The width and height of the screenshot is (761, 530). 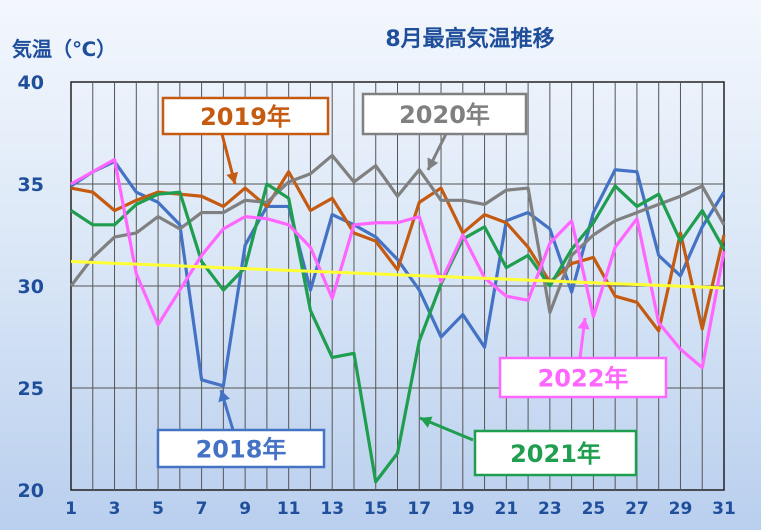 I want to click on label-text: 2022年, so click(x=583, y=379).